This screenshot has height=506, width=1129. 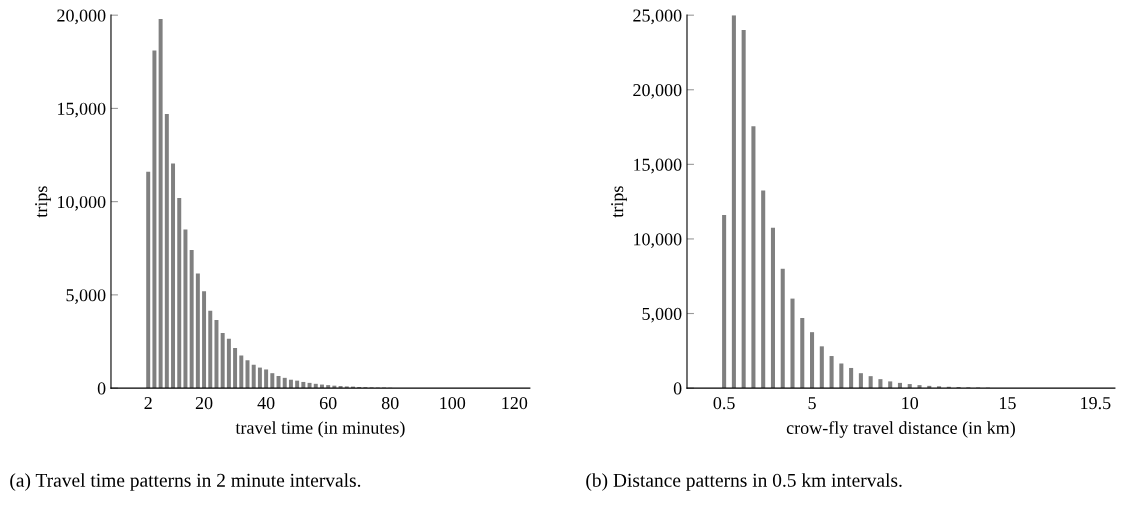 What do you see at coordinates (390, 403) in the screenshot?
I see `x-tick-label: 80` at bounding box center [390, 403].